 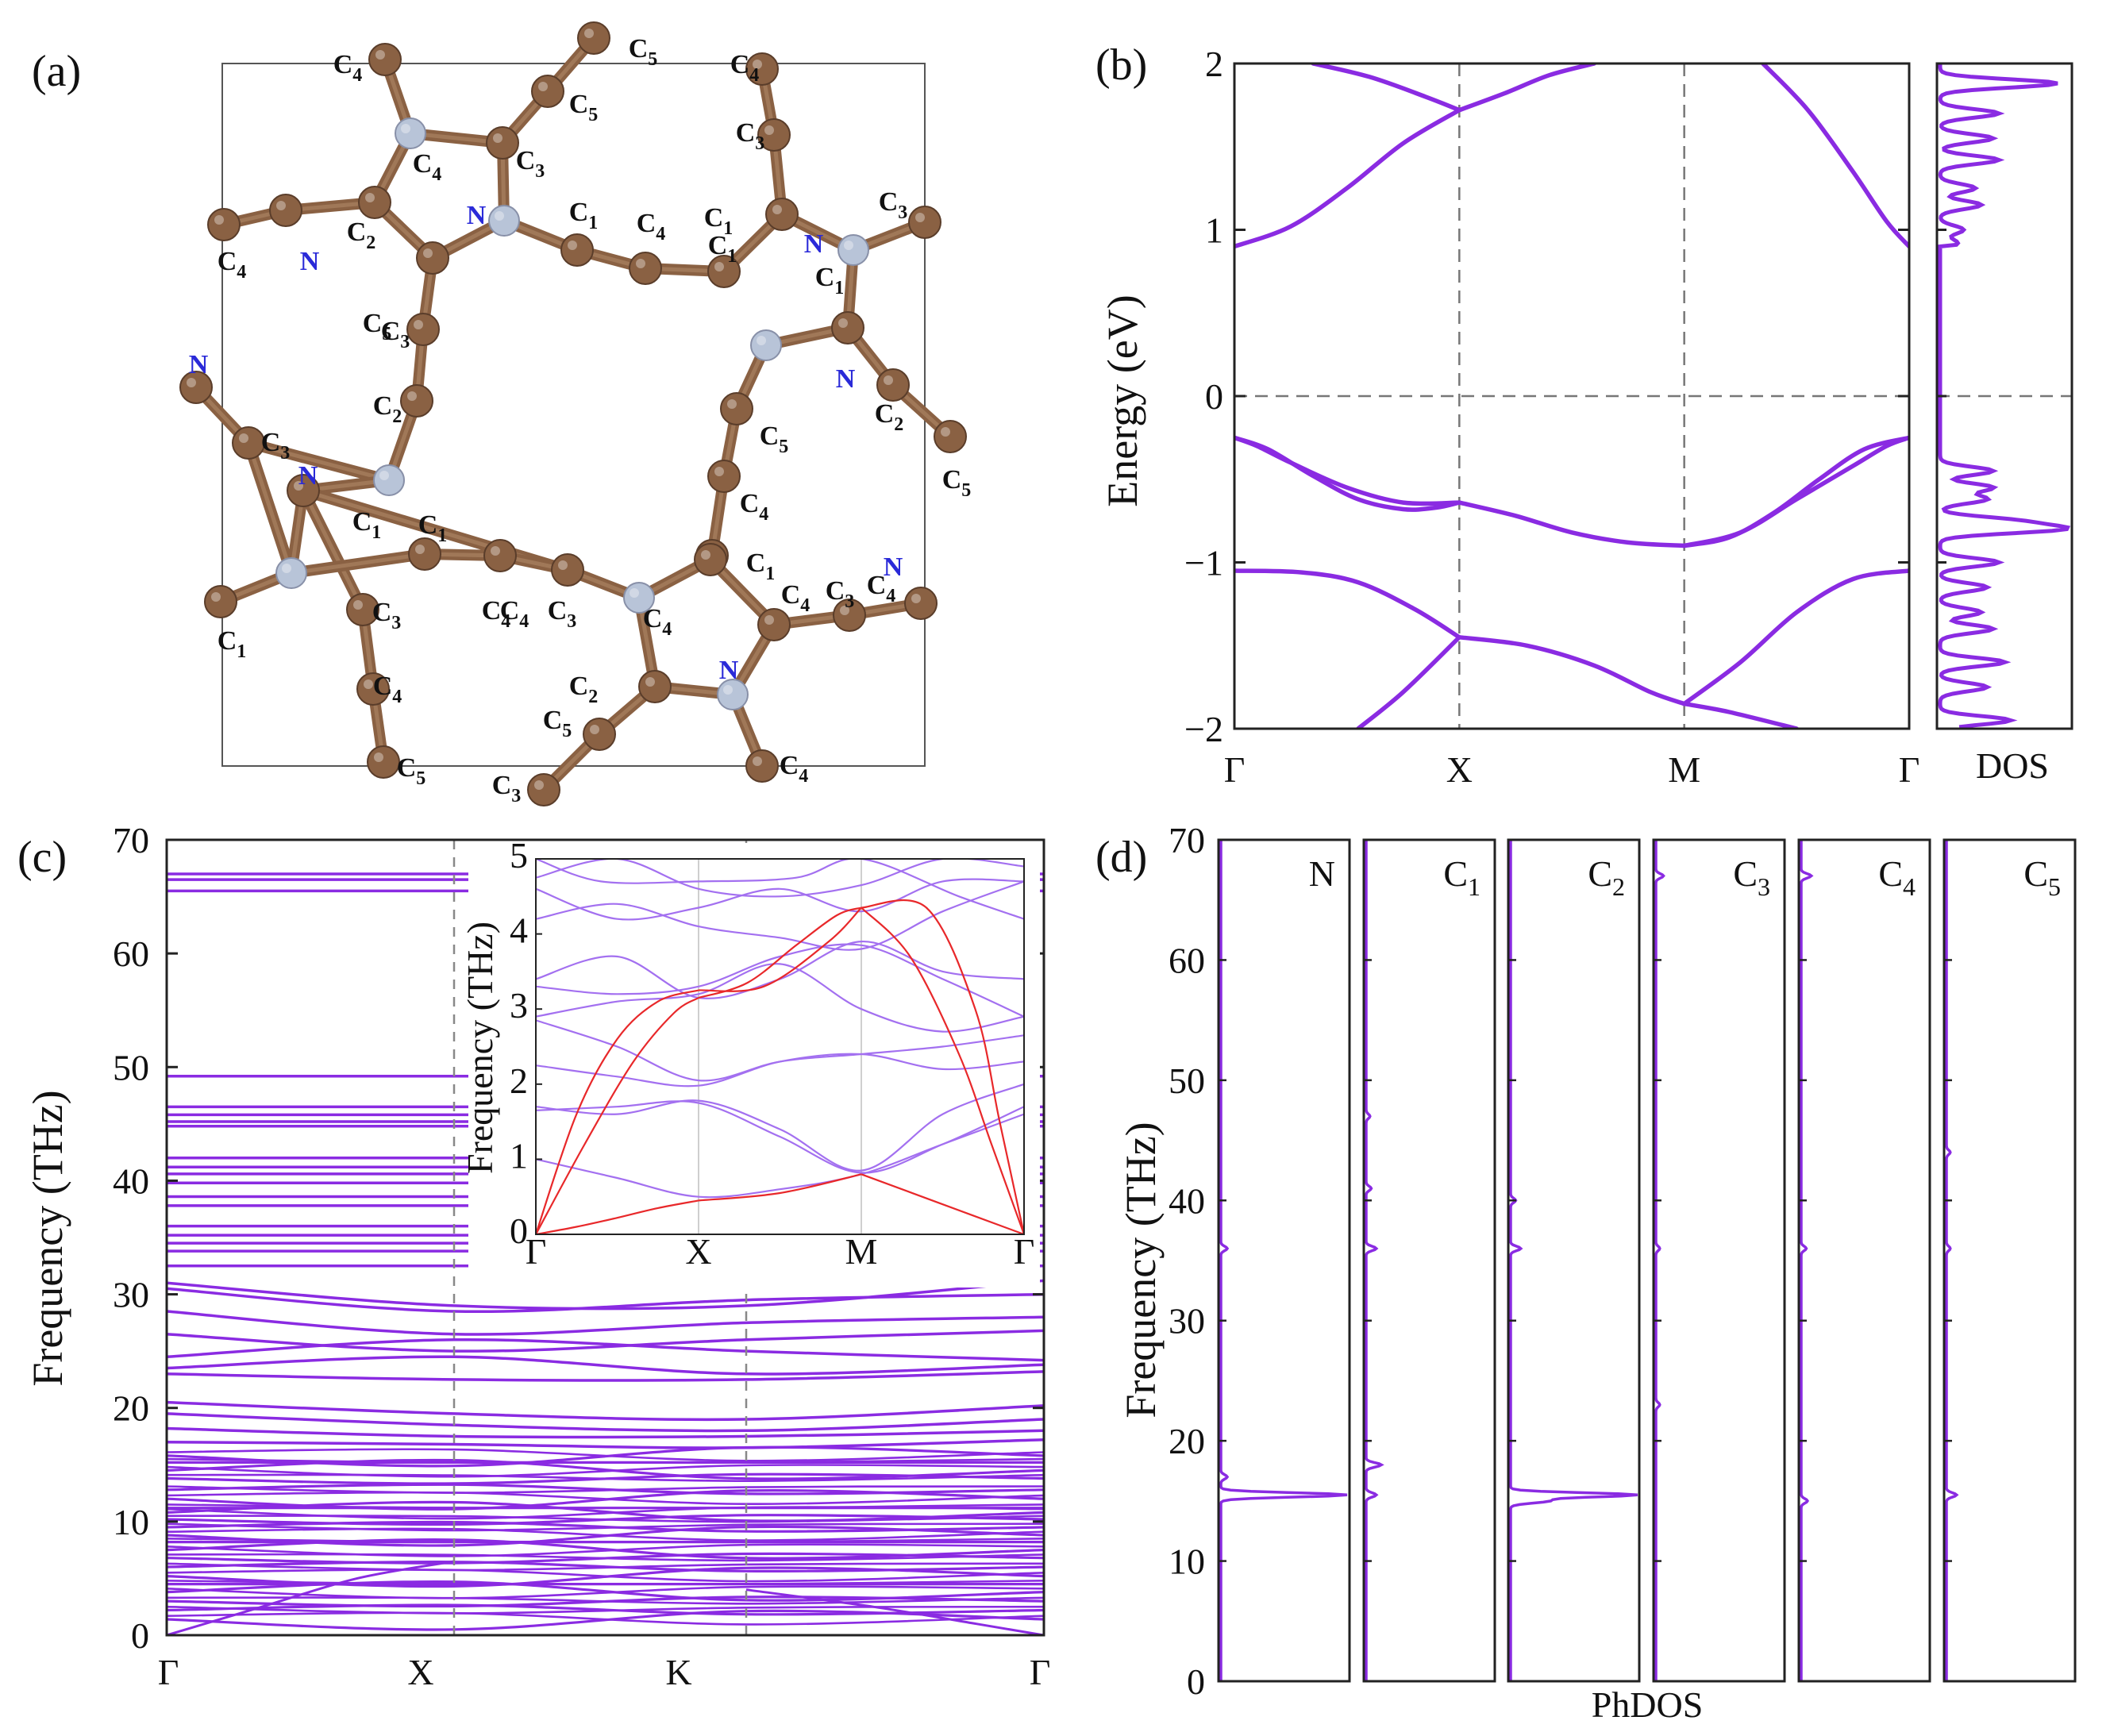 I want to click on band-v7, so click(x=1572, y=670).